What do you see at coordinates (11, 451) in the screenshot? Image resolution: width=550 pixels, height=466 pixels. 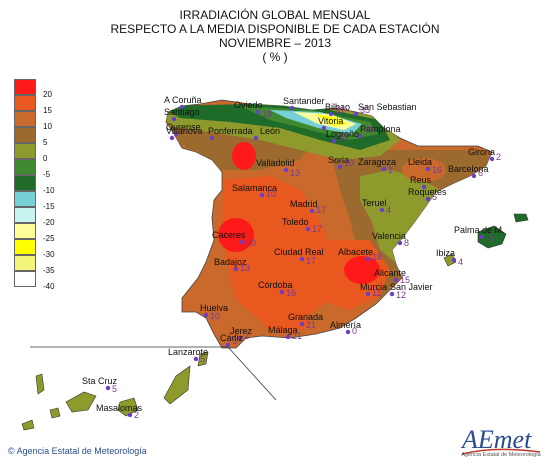 I see `copyright-icon: ©` at bounding box center [11, 451].